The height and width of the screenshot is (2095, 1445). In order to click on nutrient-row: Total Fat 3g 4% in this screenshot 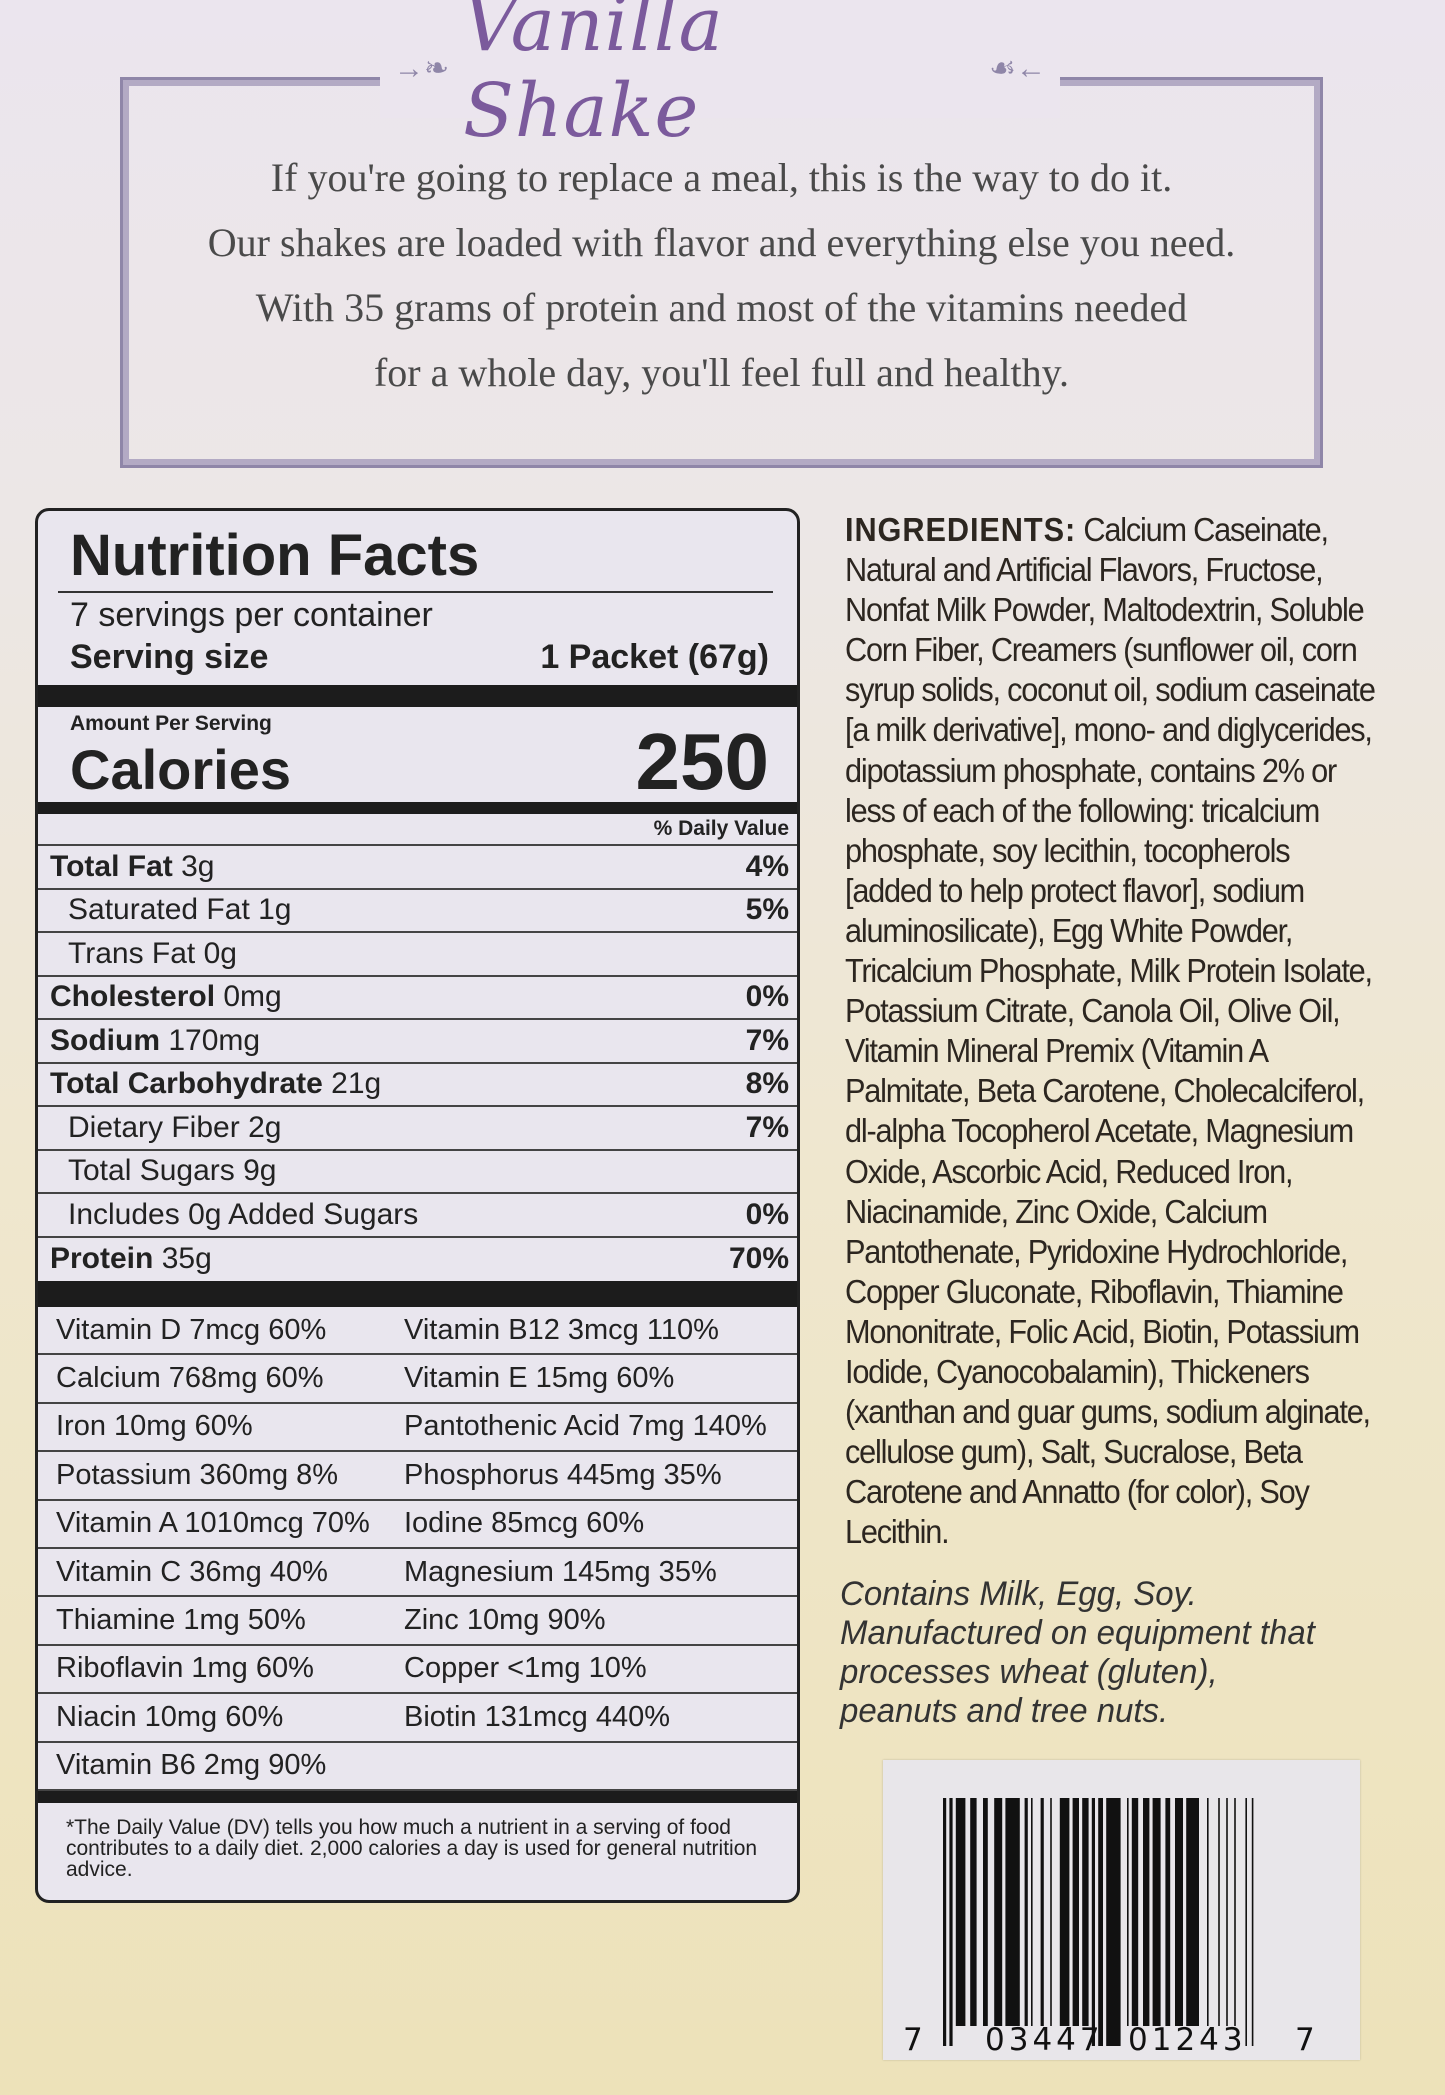, I will do `click(417, 868)`.